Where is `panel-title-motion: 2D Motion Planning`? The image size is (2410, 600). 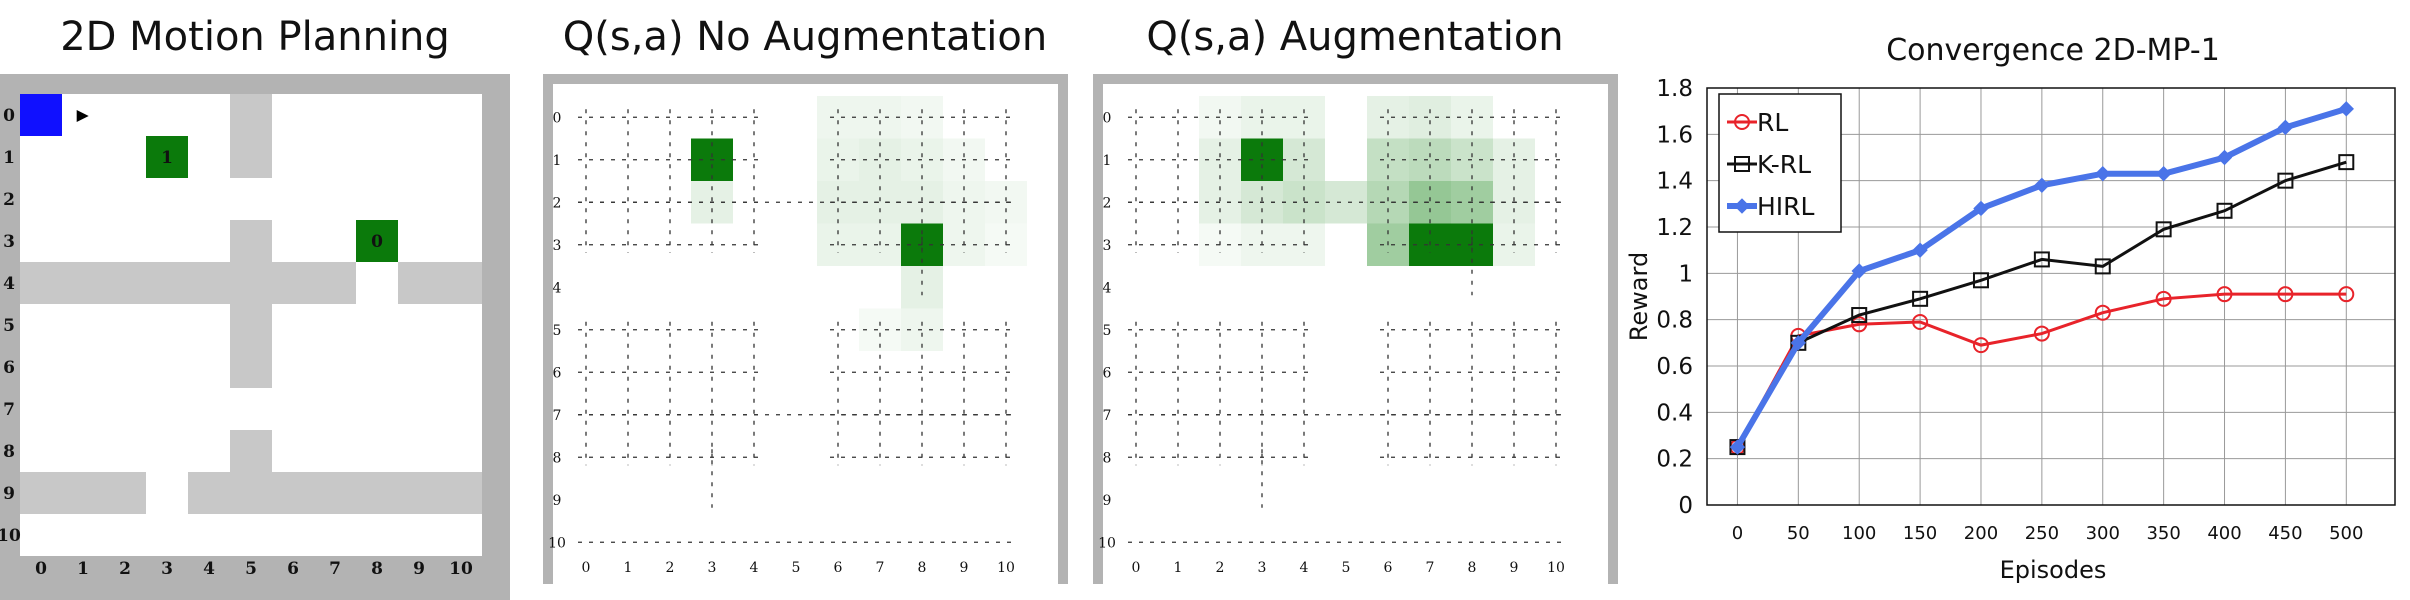 panel-title-motion: 2D Motion Planning is located at coordinates (255, 37).